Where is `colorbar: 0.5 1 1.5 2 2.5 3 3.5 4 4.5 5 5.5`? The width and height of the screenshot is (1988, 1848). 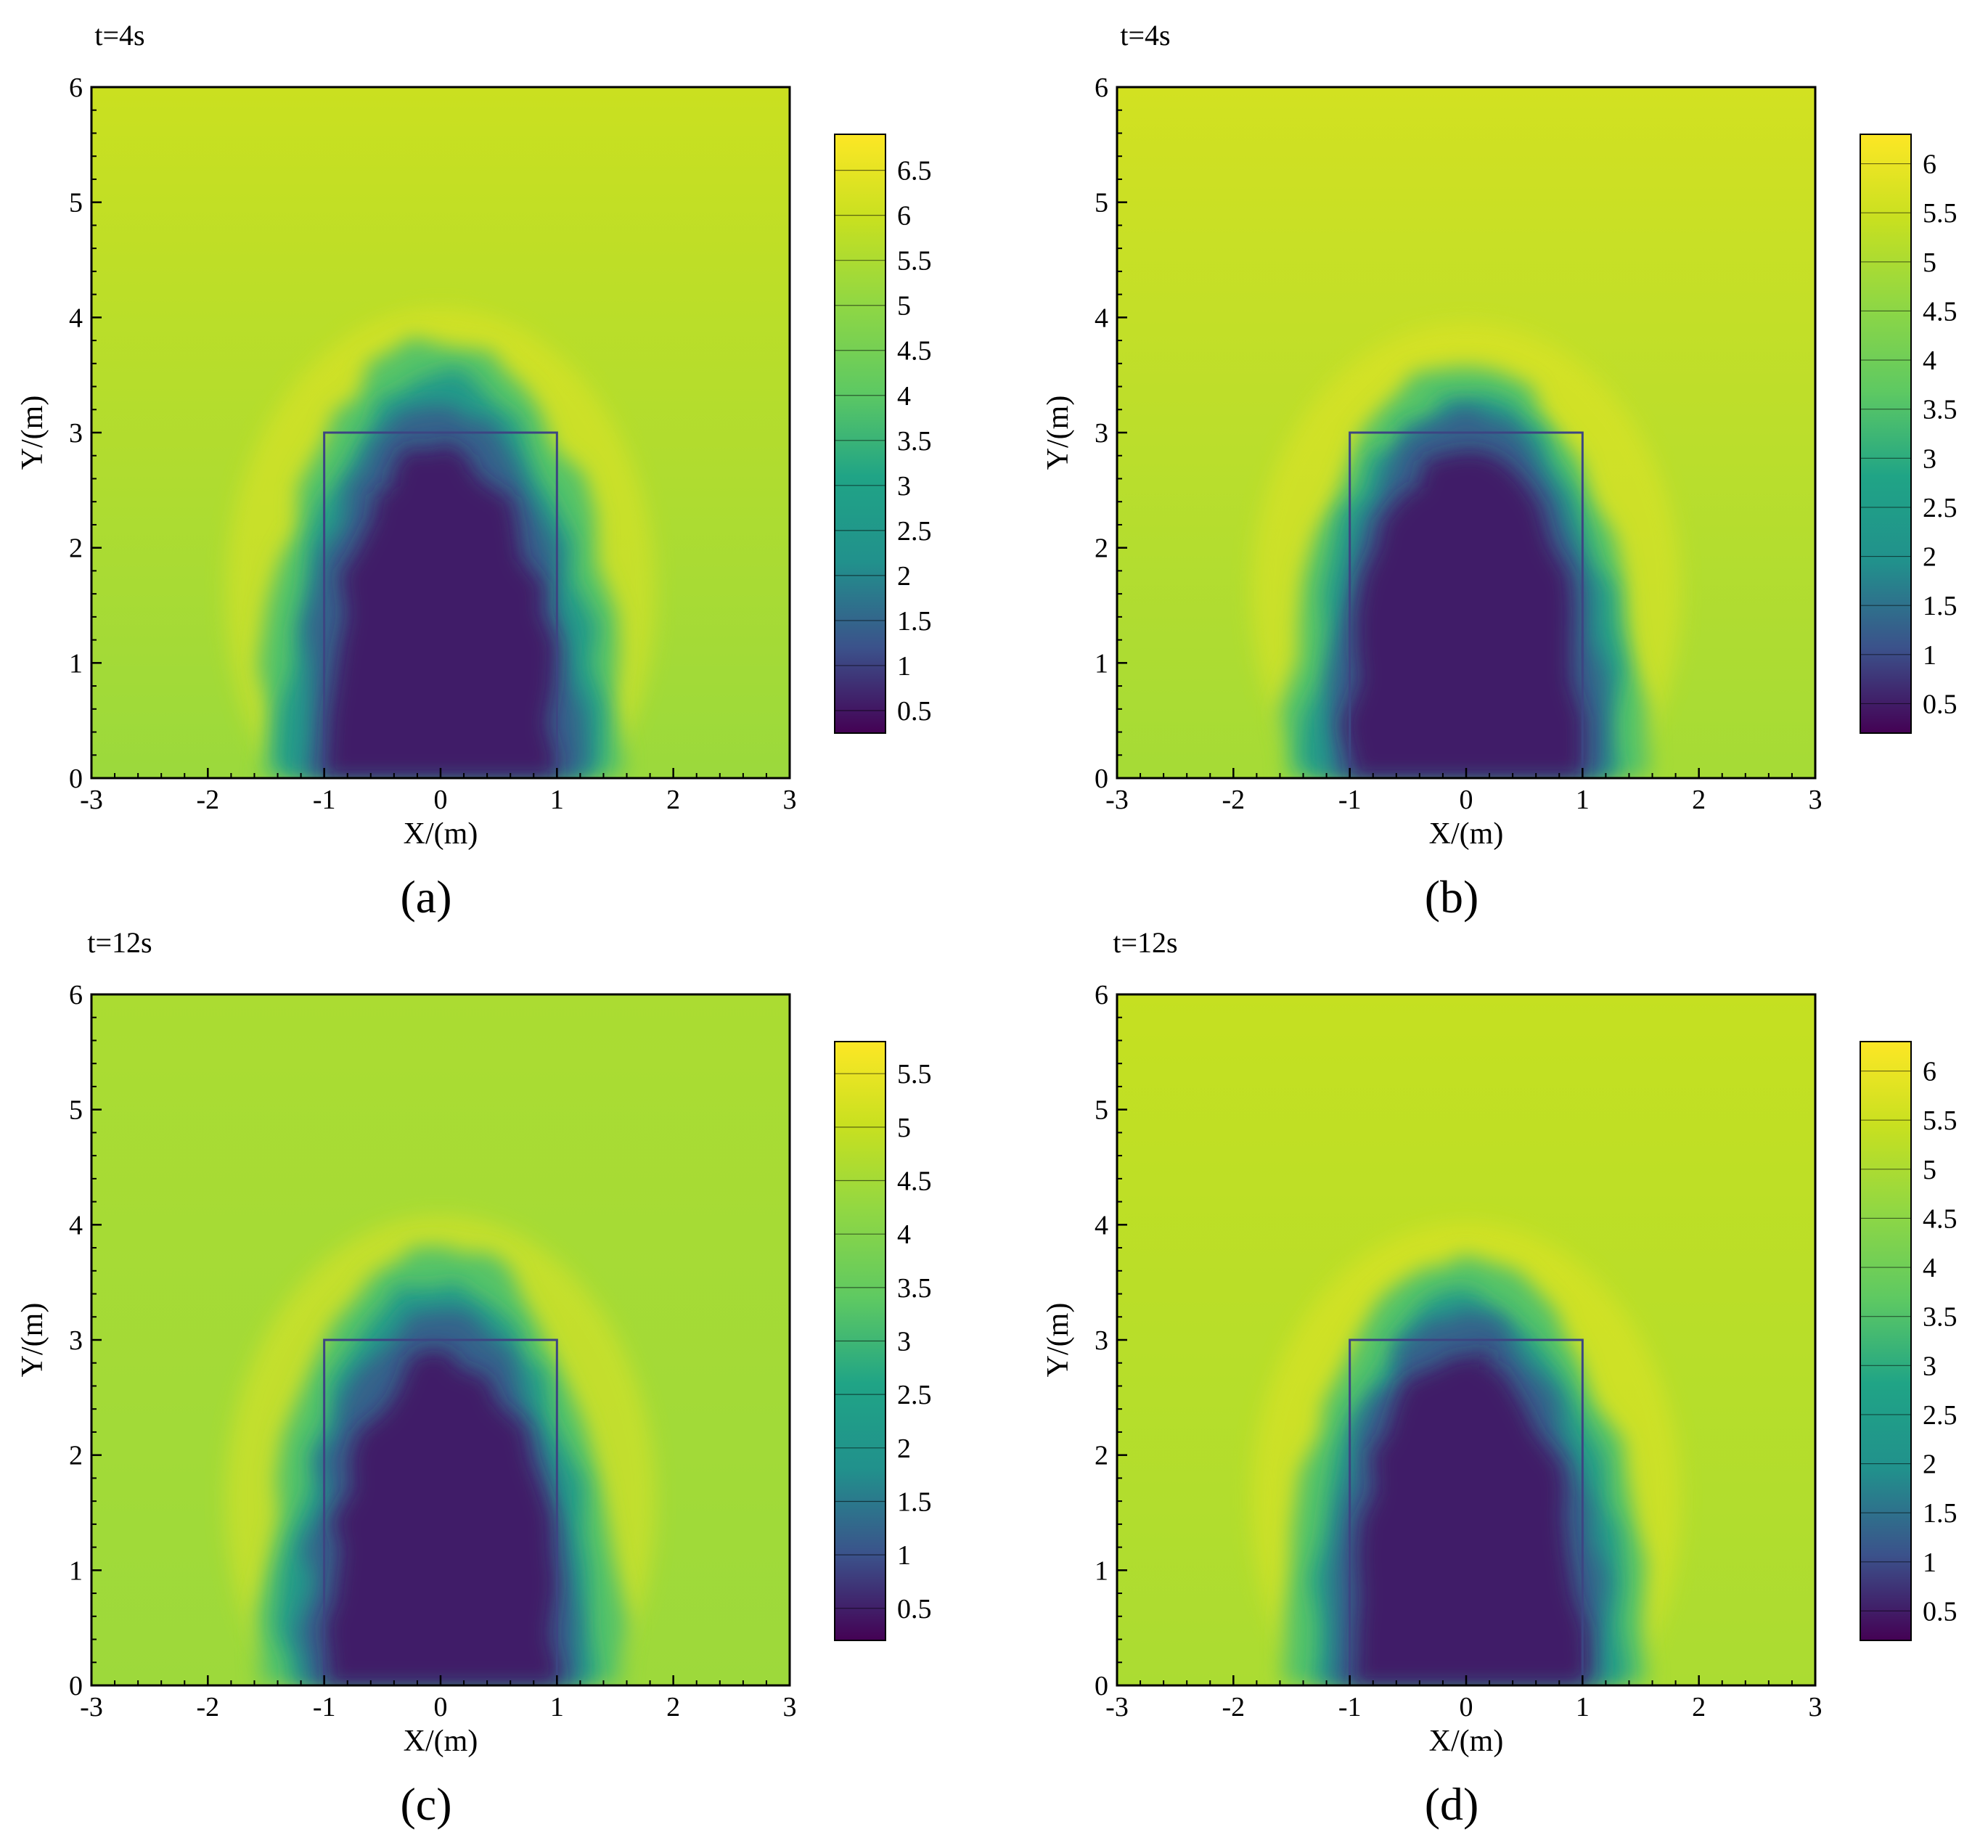 colorbar: 0.5 1 1.5 2 2.5 3 3.5 4 4.5 5 5.5 is located at coordinates (883, 1341).